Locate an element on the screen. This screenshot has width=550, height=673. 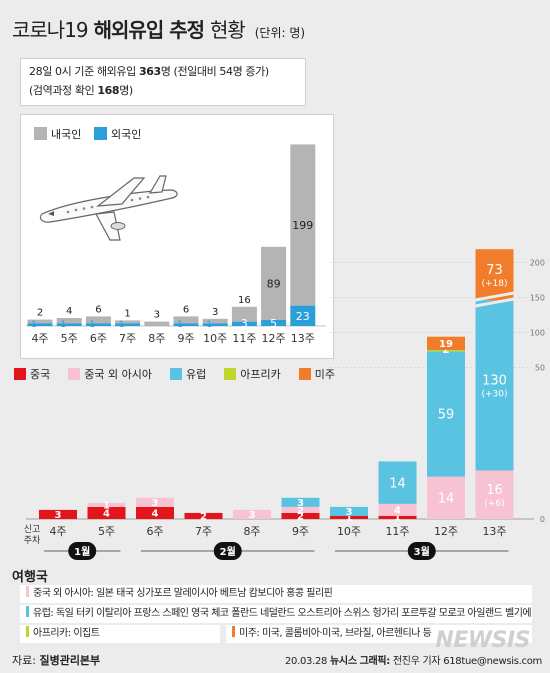
region-legend: 중국 중국 외 아시아 유럽 아프리카 미주 is located at coordinates (183, 374).